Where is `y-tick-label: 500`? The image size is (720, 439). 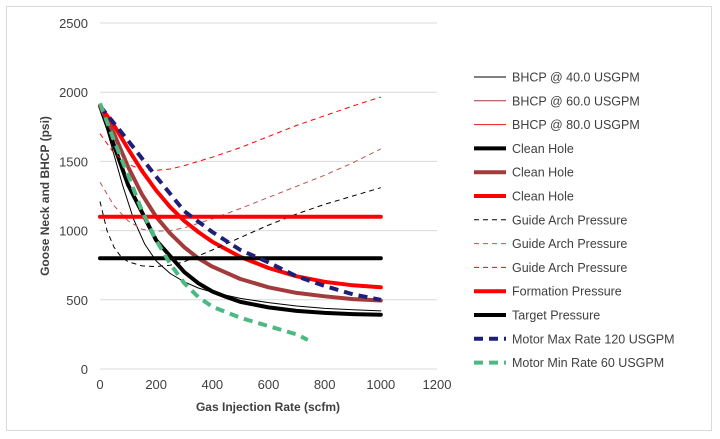
y-tick-label: 500 is located at coordinates (77, 300).